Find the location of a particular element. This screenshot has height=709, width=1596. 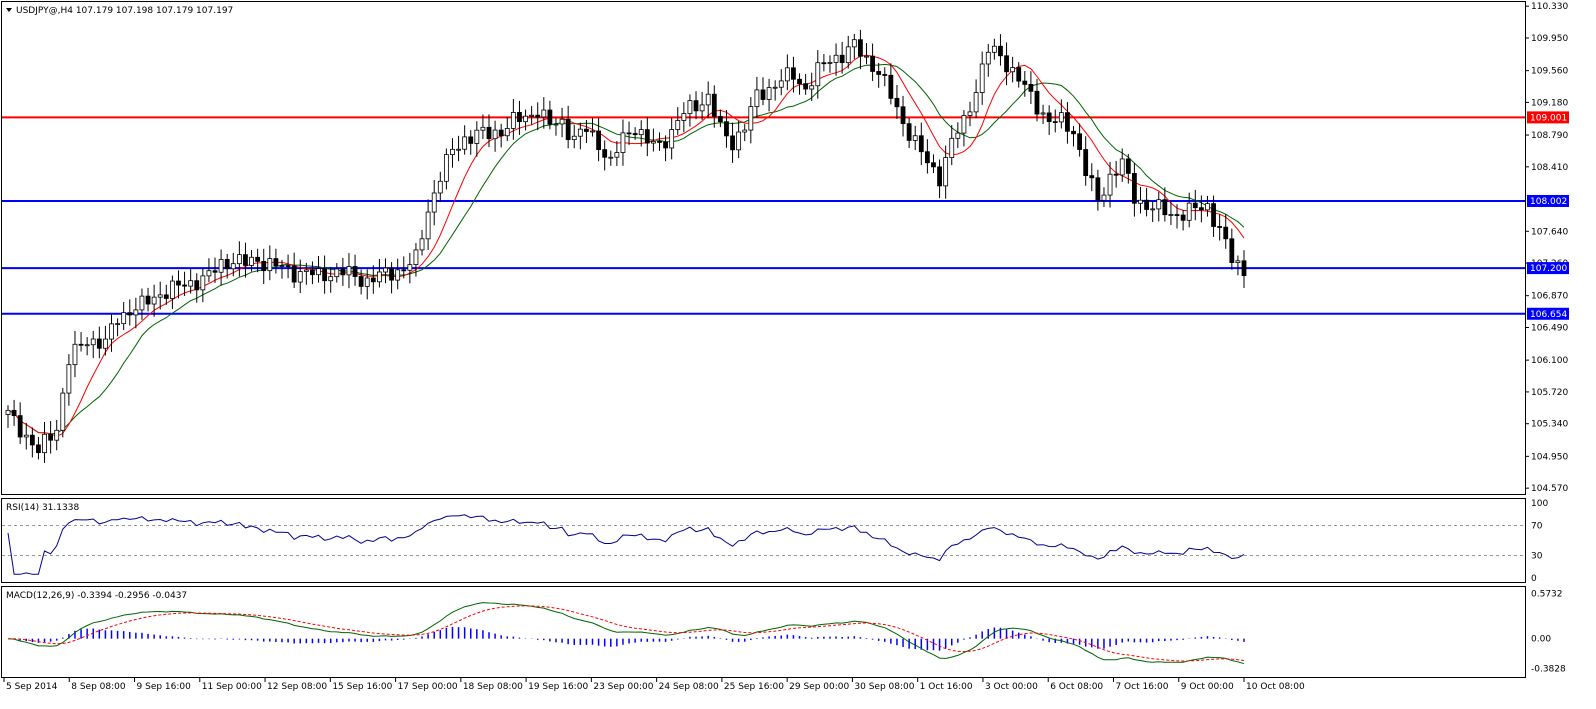

price-tick-label: 109.560 is located at coordinates (1549, 72).